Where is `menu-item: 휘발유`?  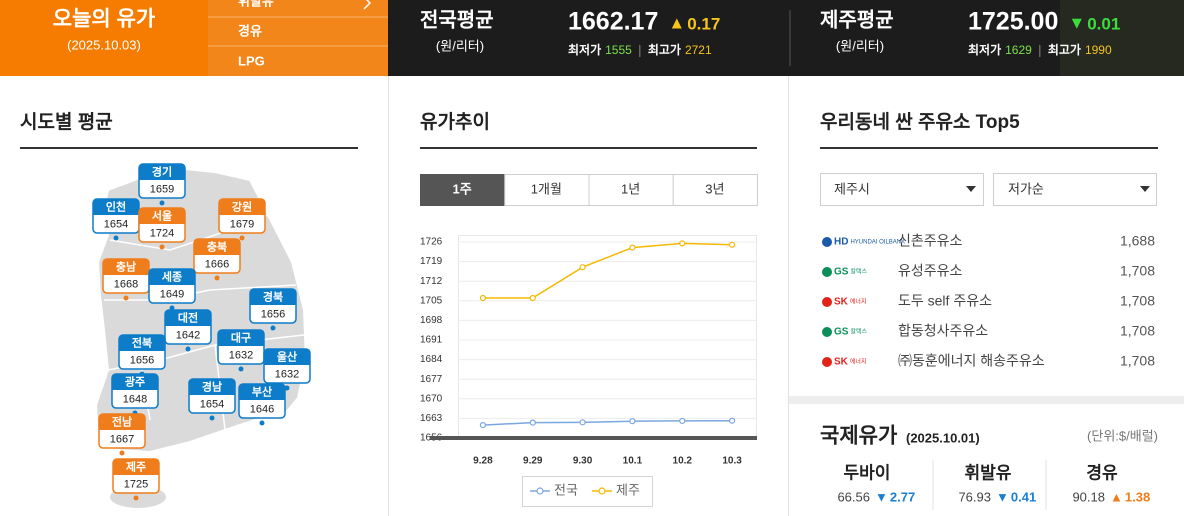 menu-item: 휘발유 is located at coordinates (256, 4).